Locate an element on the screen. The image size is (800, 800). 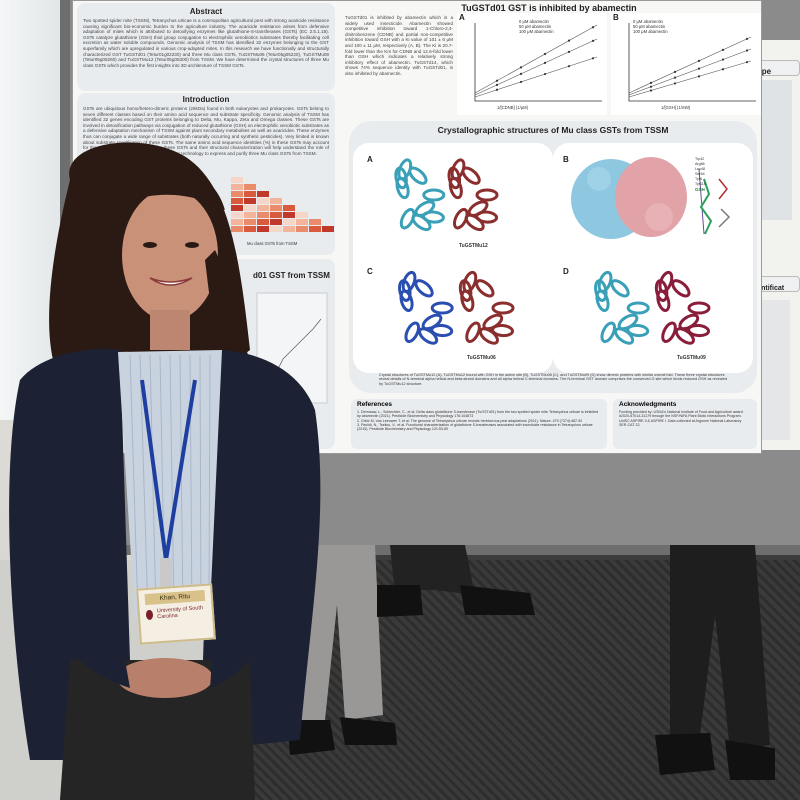
ligand-label-0: Trp42 is located at coordinates (700, 159).